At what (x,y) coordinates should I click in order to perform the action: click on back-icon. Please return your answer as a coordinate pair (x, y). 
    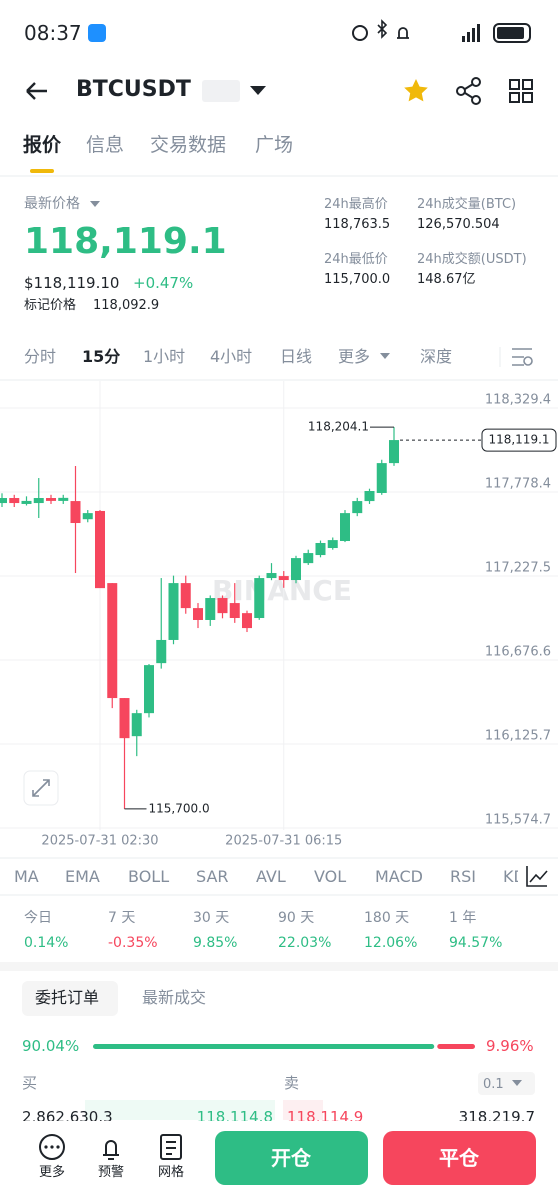
    Looking at the image, I should click on (36, 91).